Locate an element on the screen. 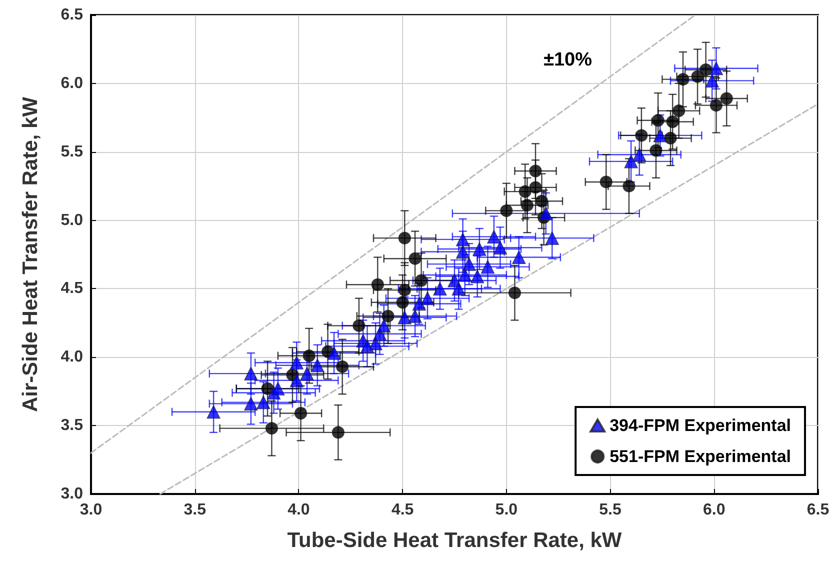 This screenshot has height=575, width=835. y-tick-label: 6.5 is located at coordinates (72, 15).